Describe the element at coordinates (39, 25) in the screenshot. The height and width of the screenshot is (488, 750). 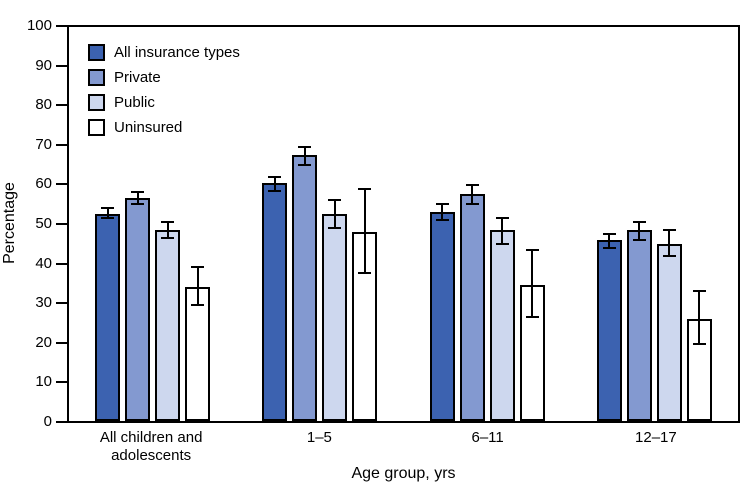
I see `y-tick-label: 100` at that location.